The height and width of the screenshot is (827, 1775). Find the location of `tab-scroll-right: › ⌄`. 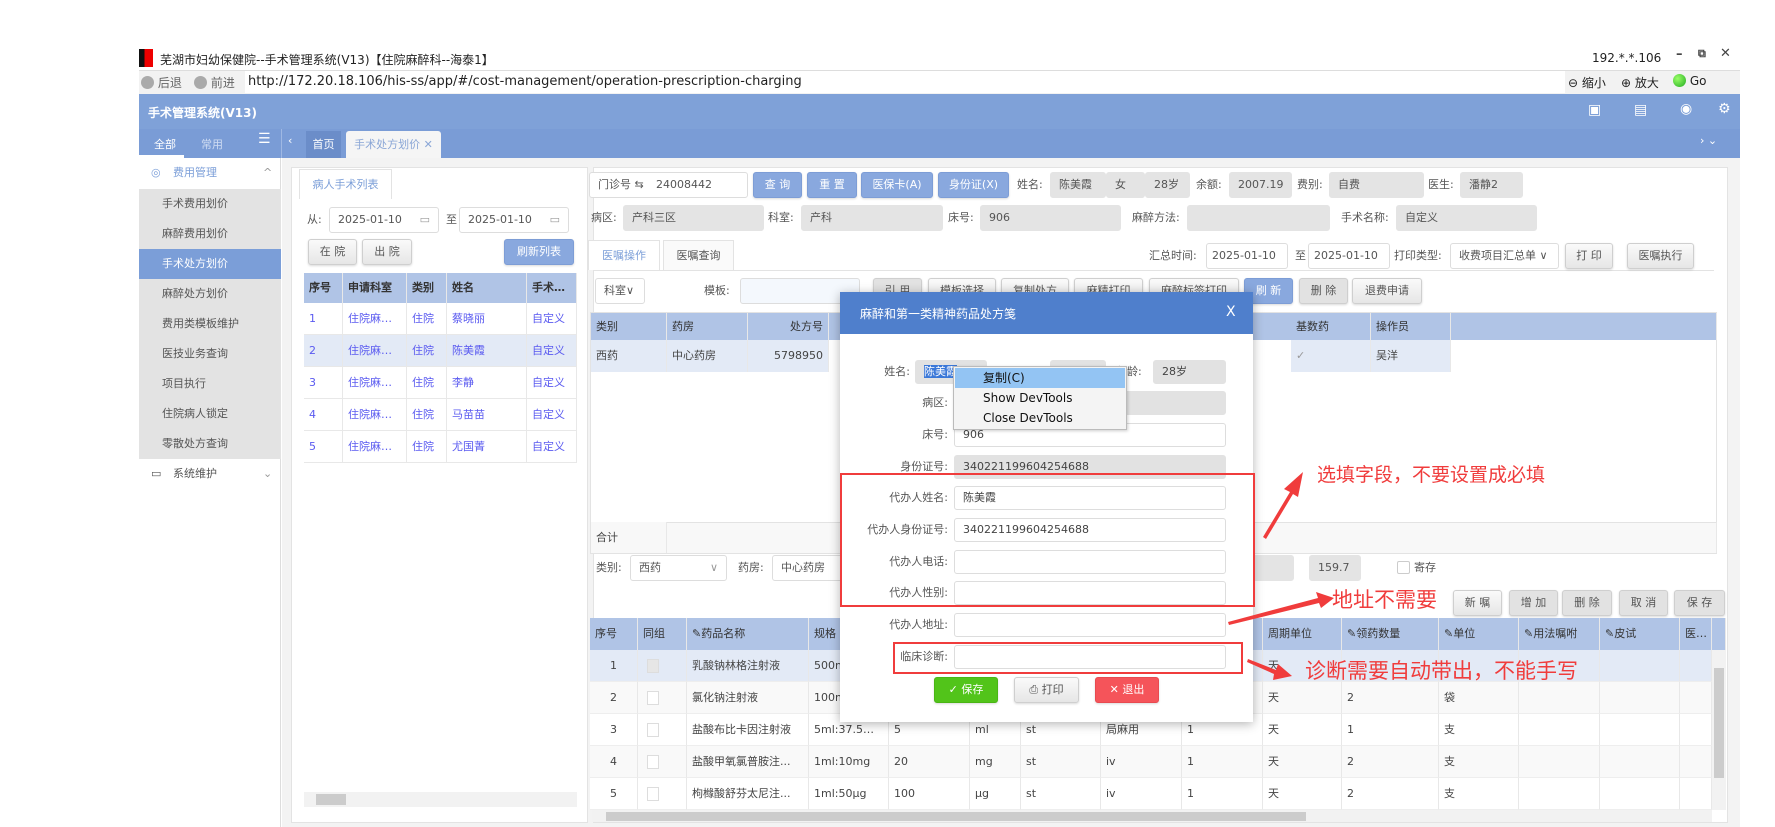

tab-scroll-right: › ⌄ is located at coordinates (1709, 140).